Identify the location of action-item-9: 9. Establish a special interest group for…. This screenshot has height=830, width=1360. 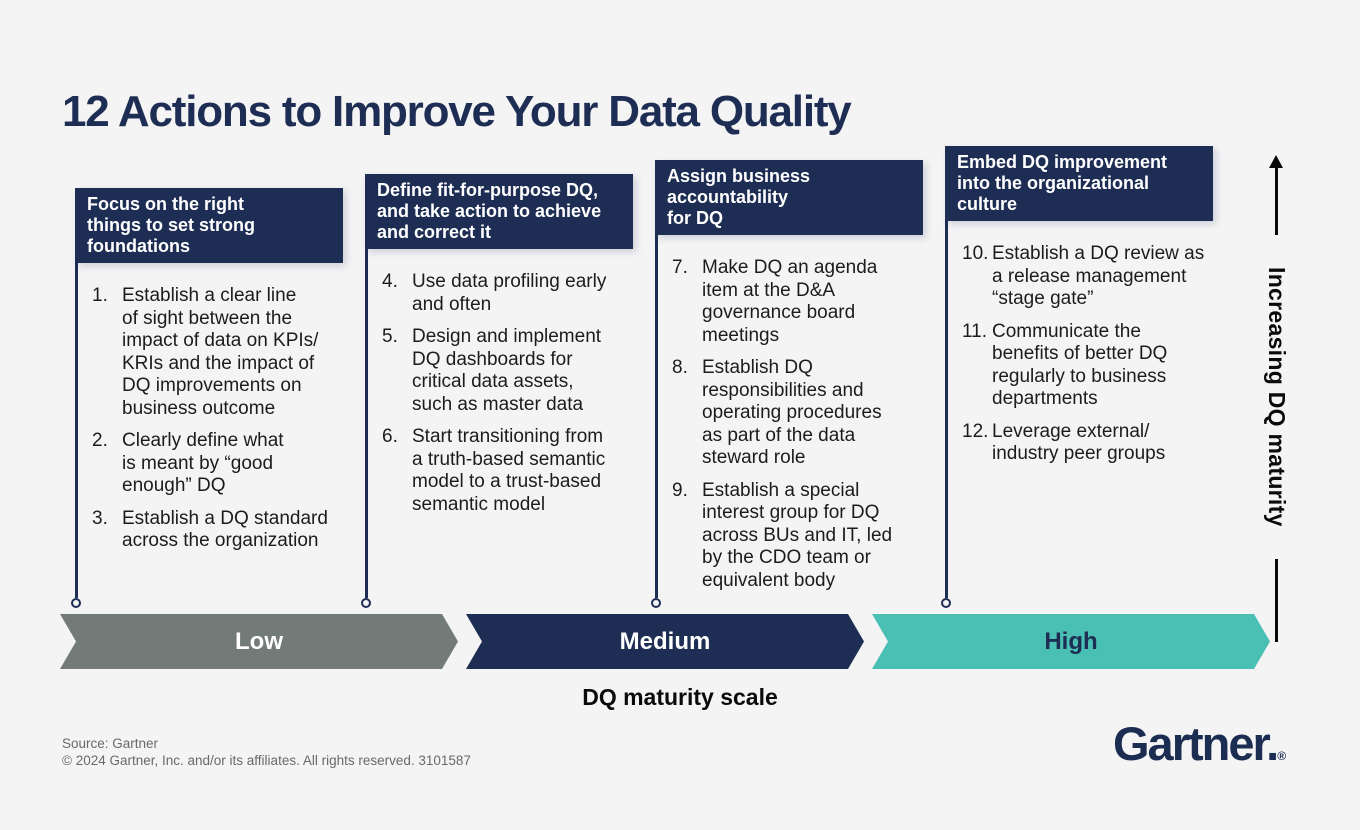
(797, 536).